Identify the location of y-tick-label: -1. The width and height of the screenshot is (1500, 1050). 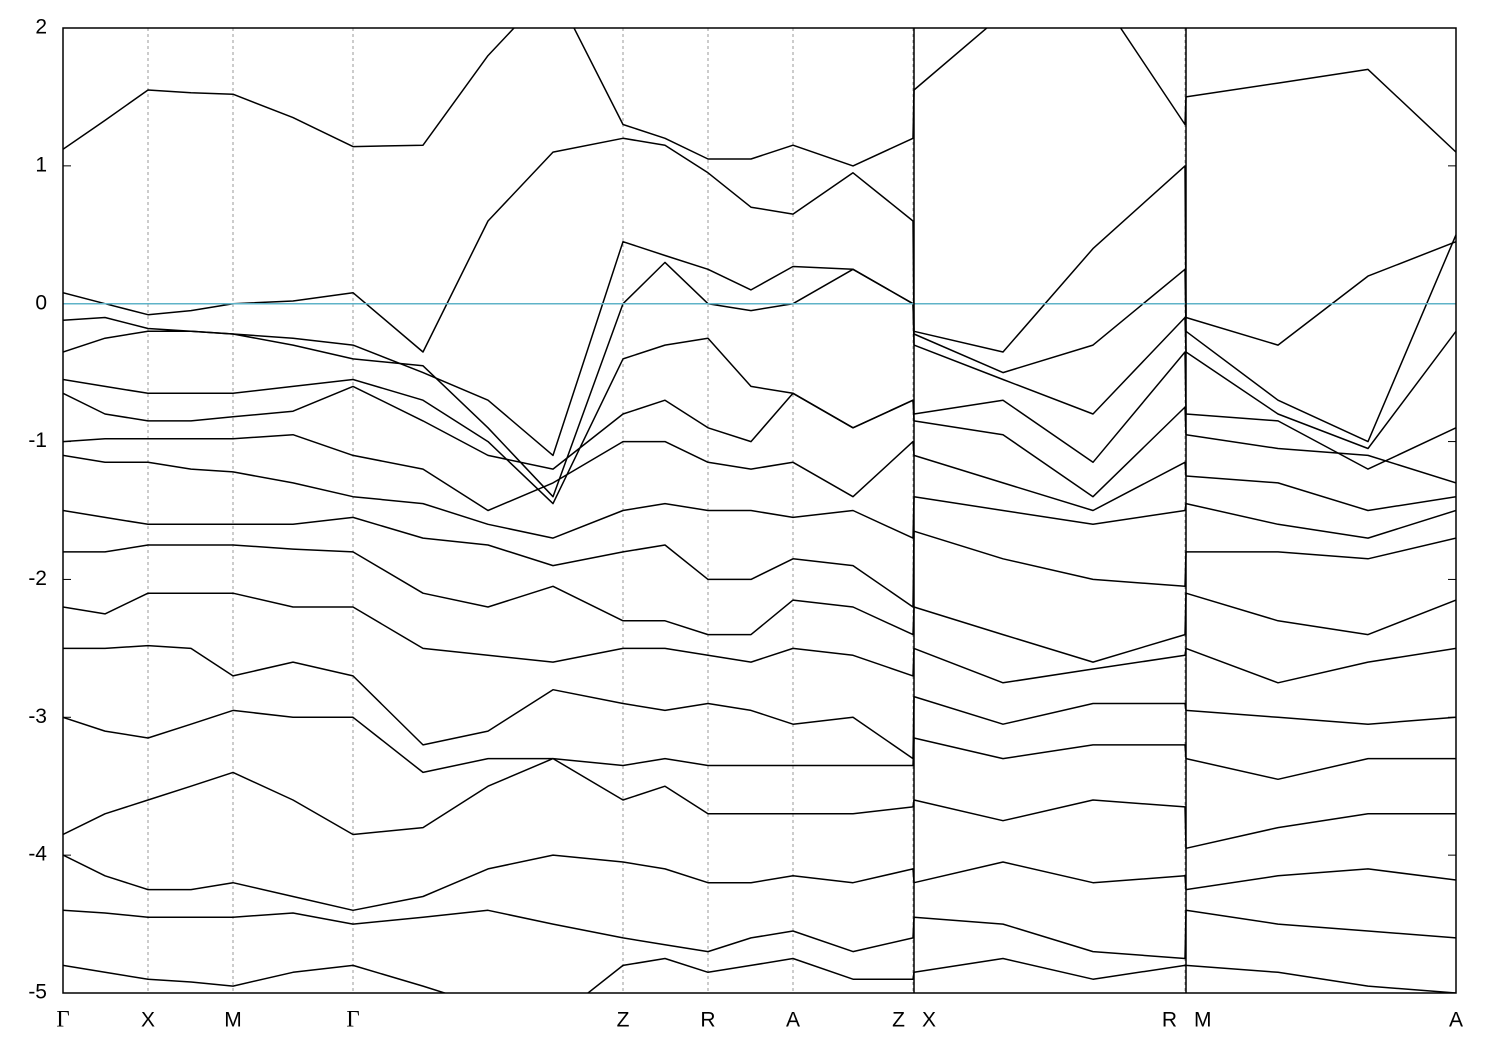
(37, 440).